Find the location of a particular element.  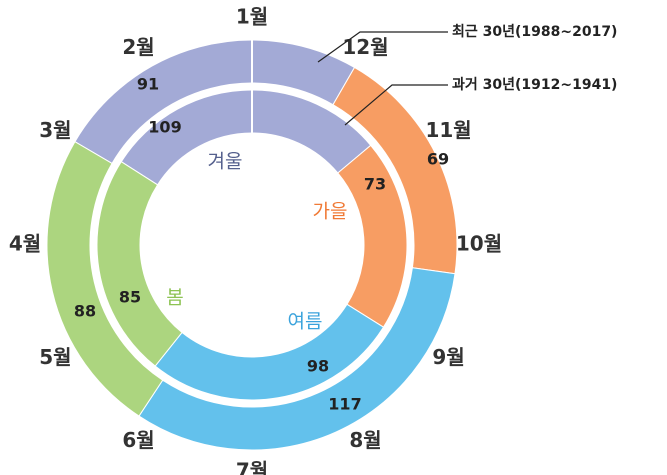

value-label: 88 is located at coordinates (85, 311).